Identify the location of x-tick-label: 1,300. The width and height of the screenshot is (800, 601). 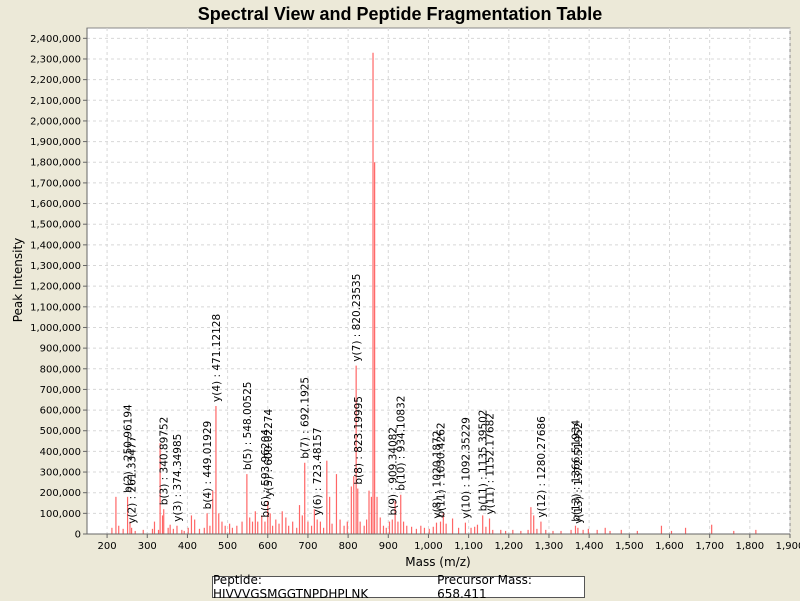
(549, 546).